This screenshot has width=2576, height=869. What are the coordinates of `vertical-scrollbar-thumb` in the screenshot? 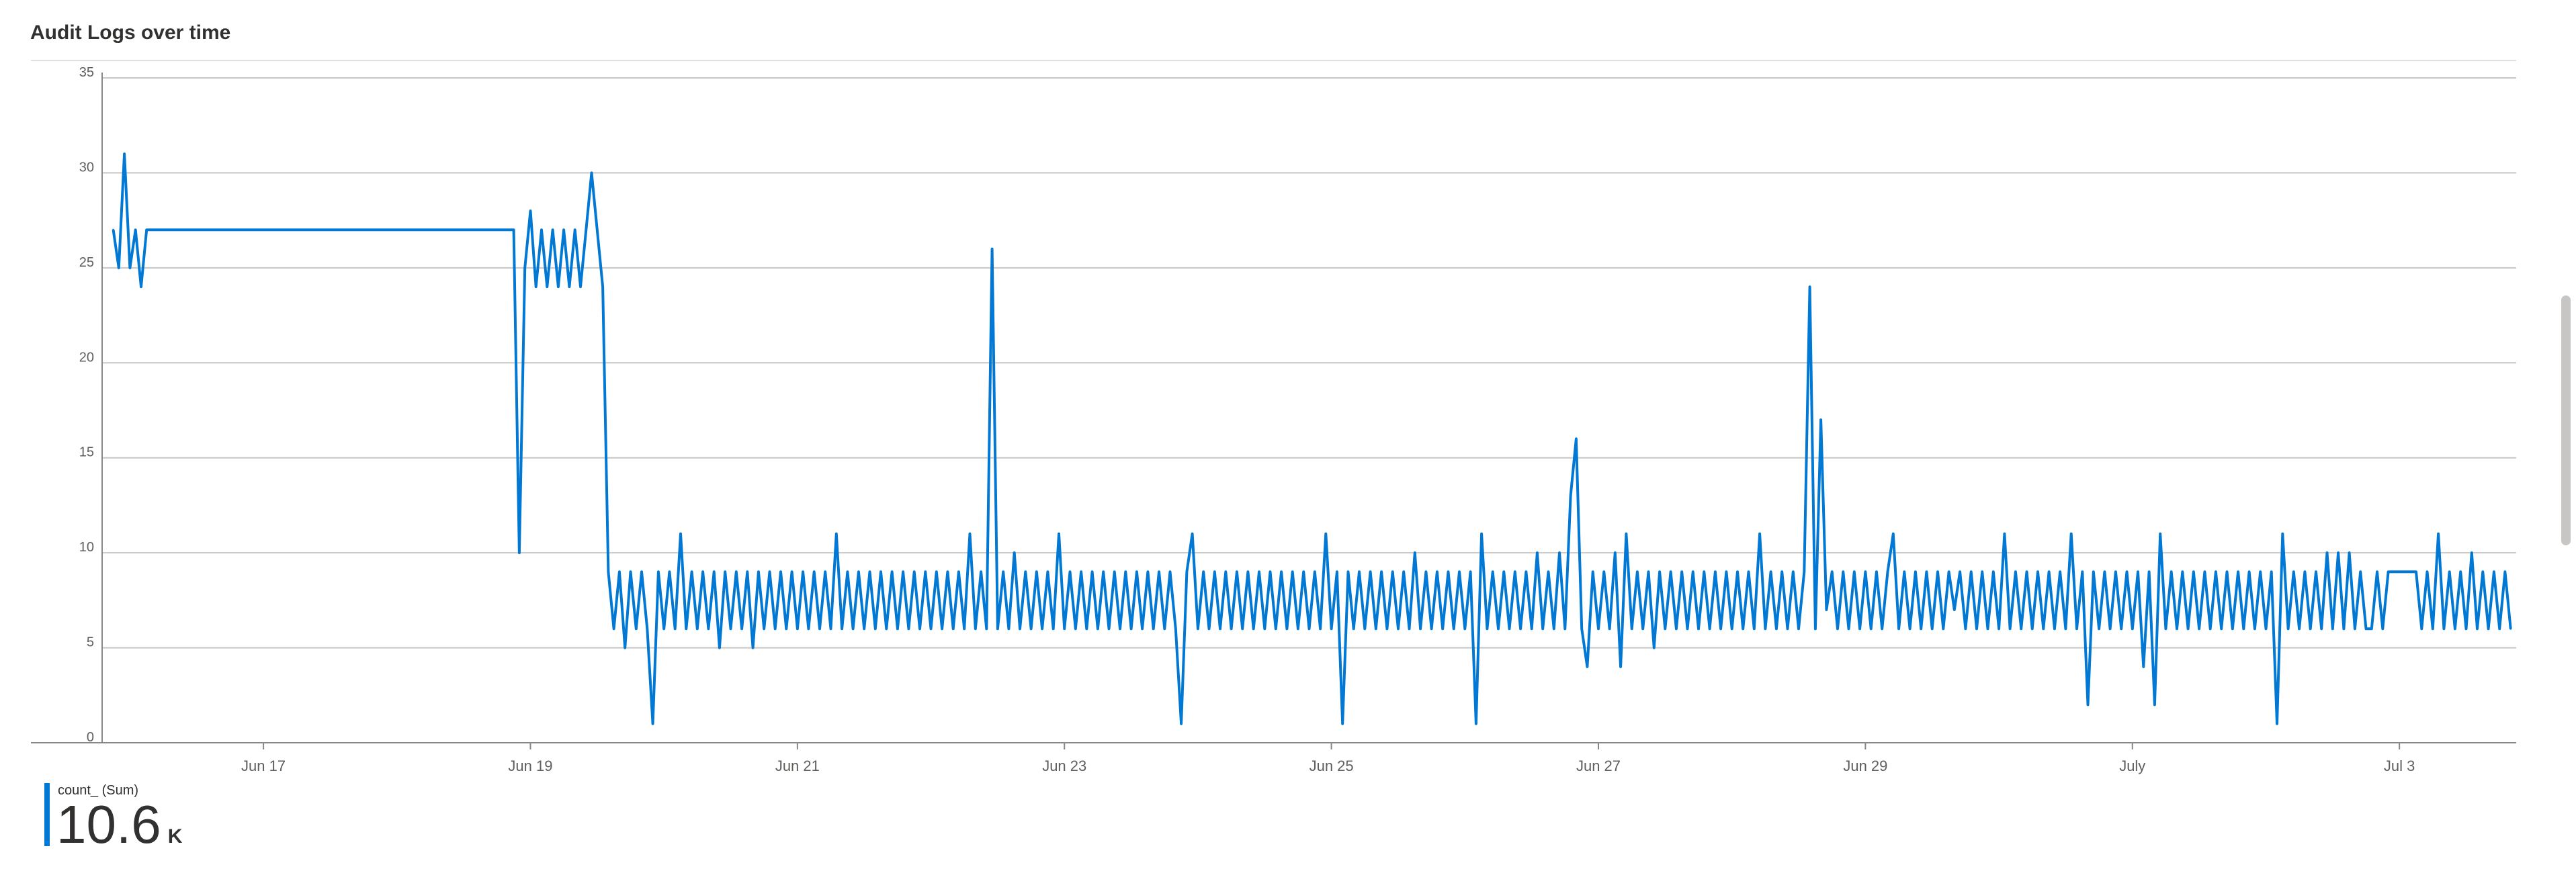 It's located at (2566, 420).